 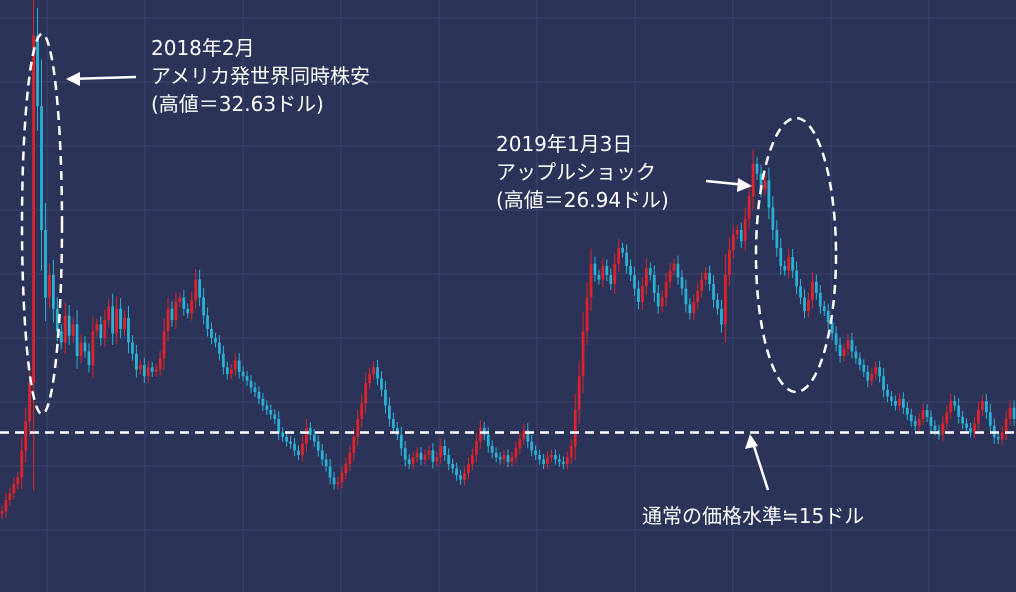 I want to click on arrow-normal-level, so click(x=760, y=465).